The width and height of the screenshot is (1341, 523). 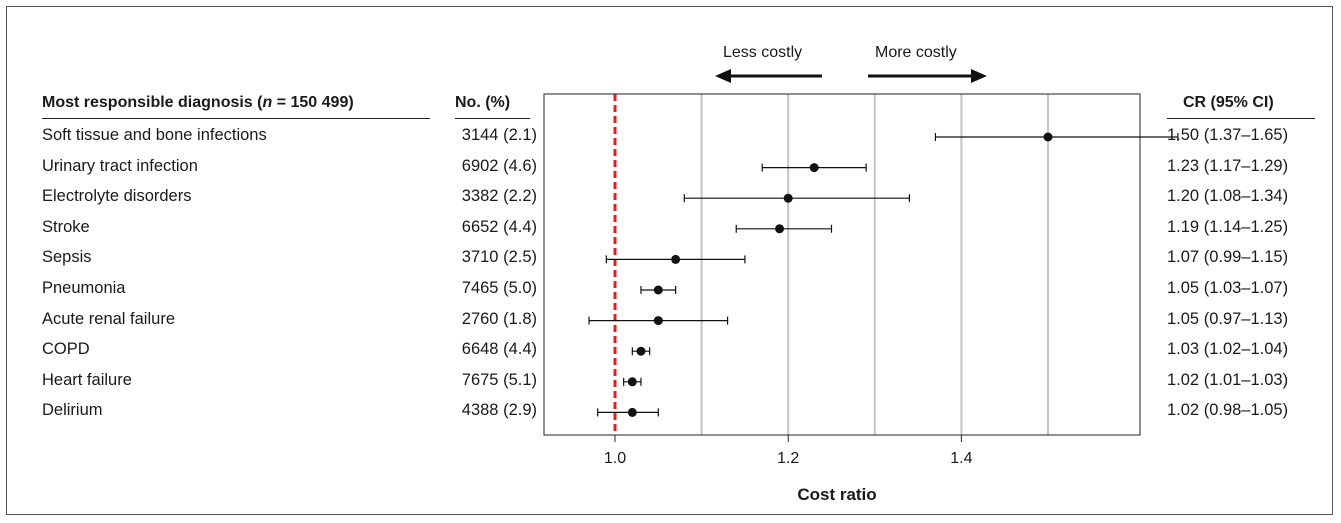 I want to click on cr-header: CR (95% CI), so click(x=1228, y=102).